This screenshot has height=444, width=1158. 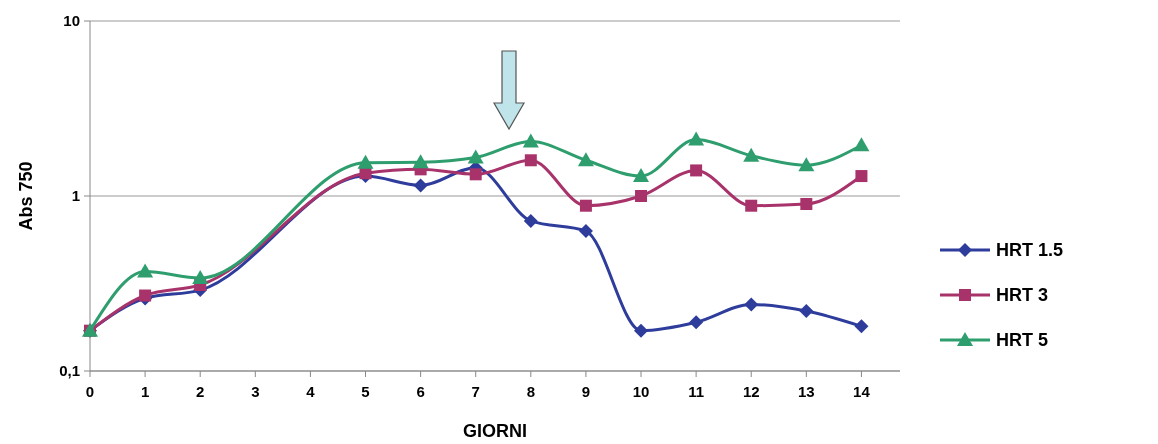 What do you see at coordinates (806, 391) in the screenshot?
I see `x-tick-label: 13` at bounding box center [806, 391].